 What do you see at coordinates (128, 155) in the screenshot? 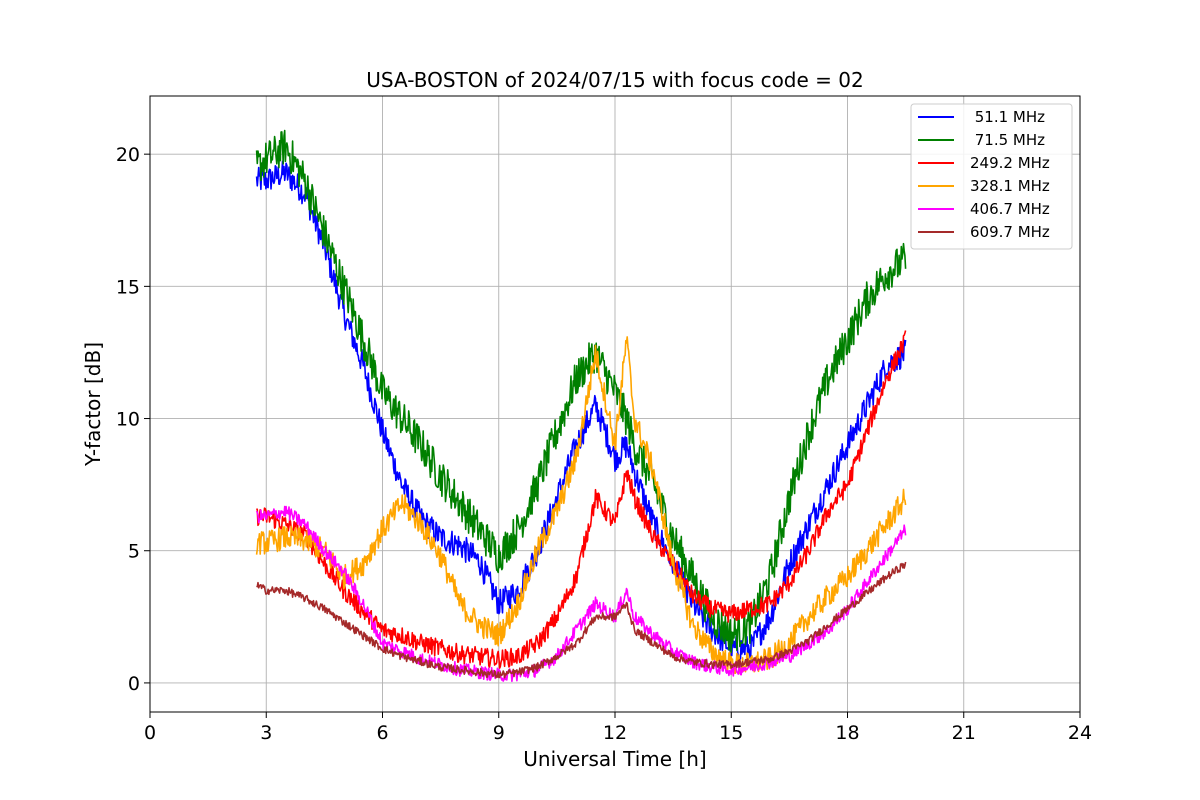
I see `y-tick-label: 20` at bounding box center [128, 155].